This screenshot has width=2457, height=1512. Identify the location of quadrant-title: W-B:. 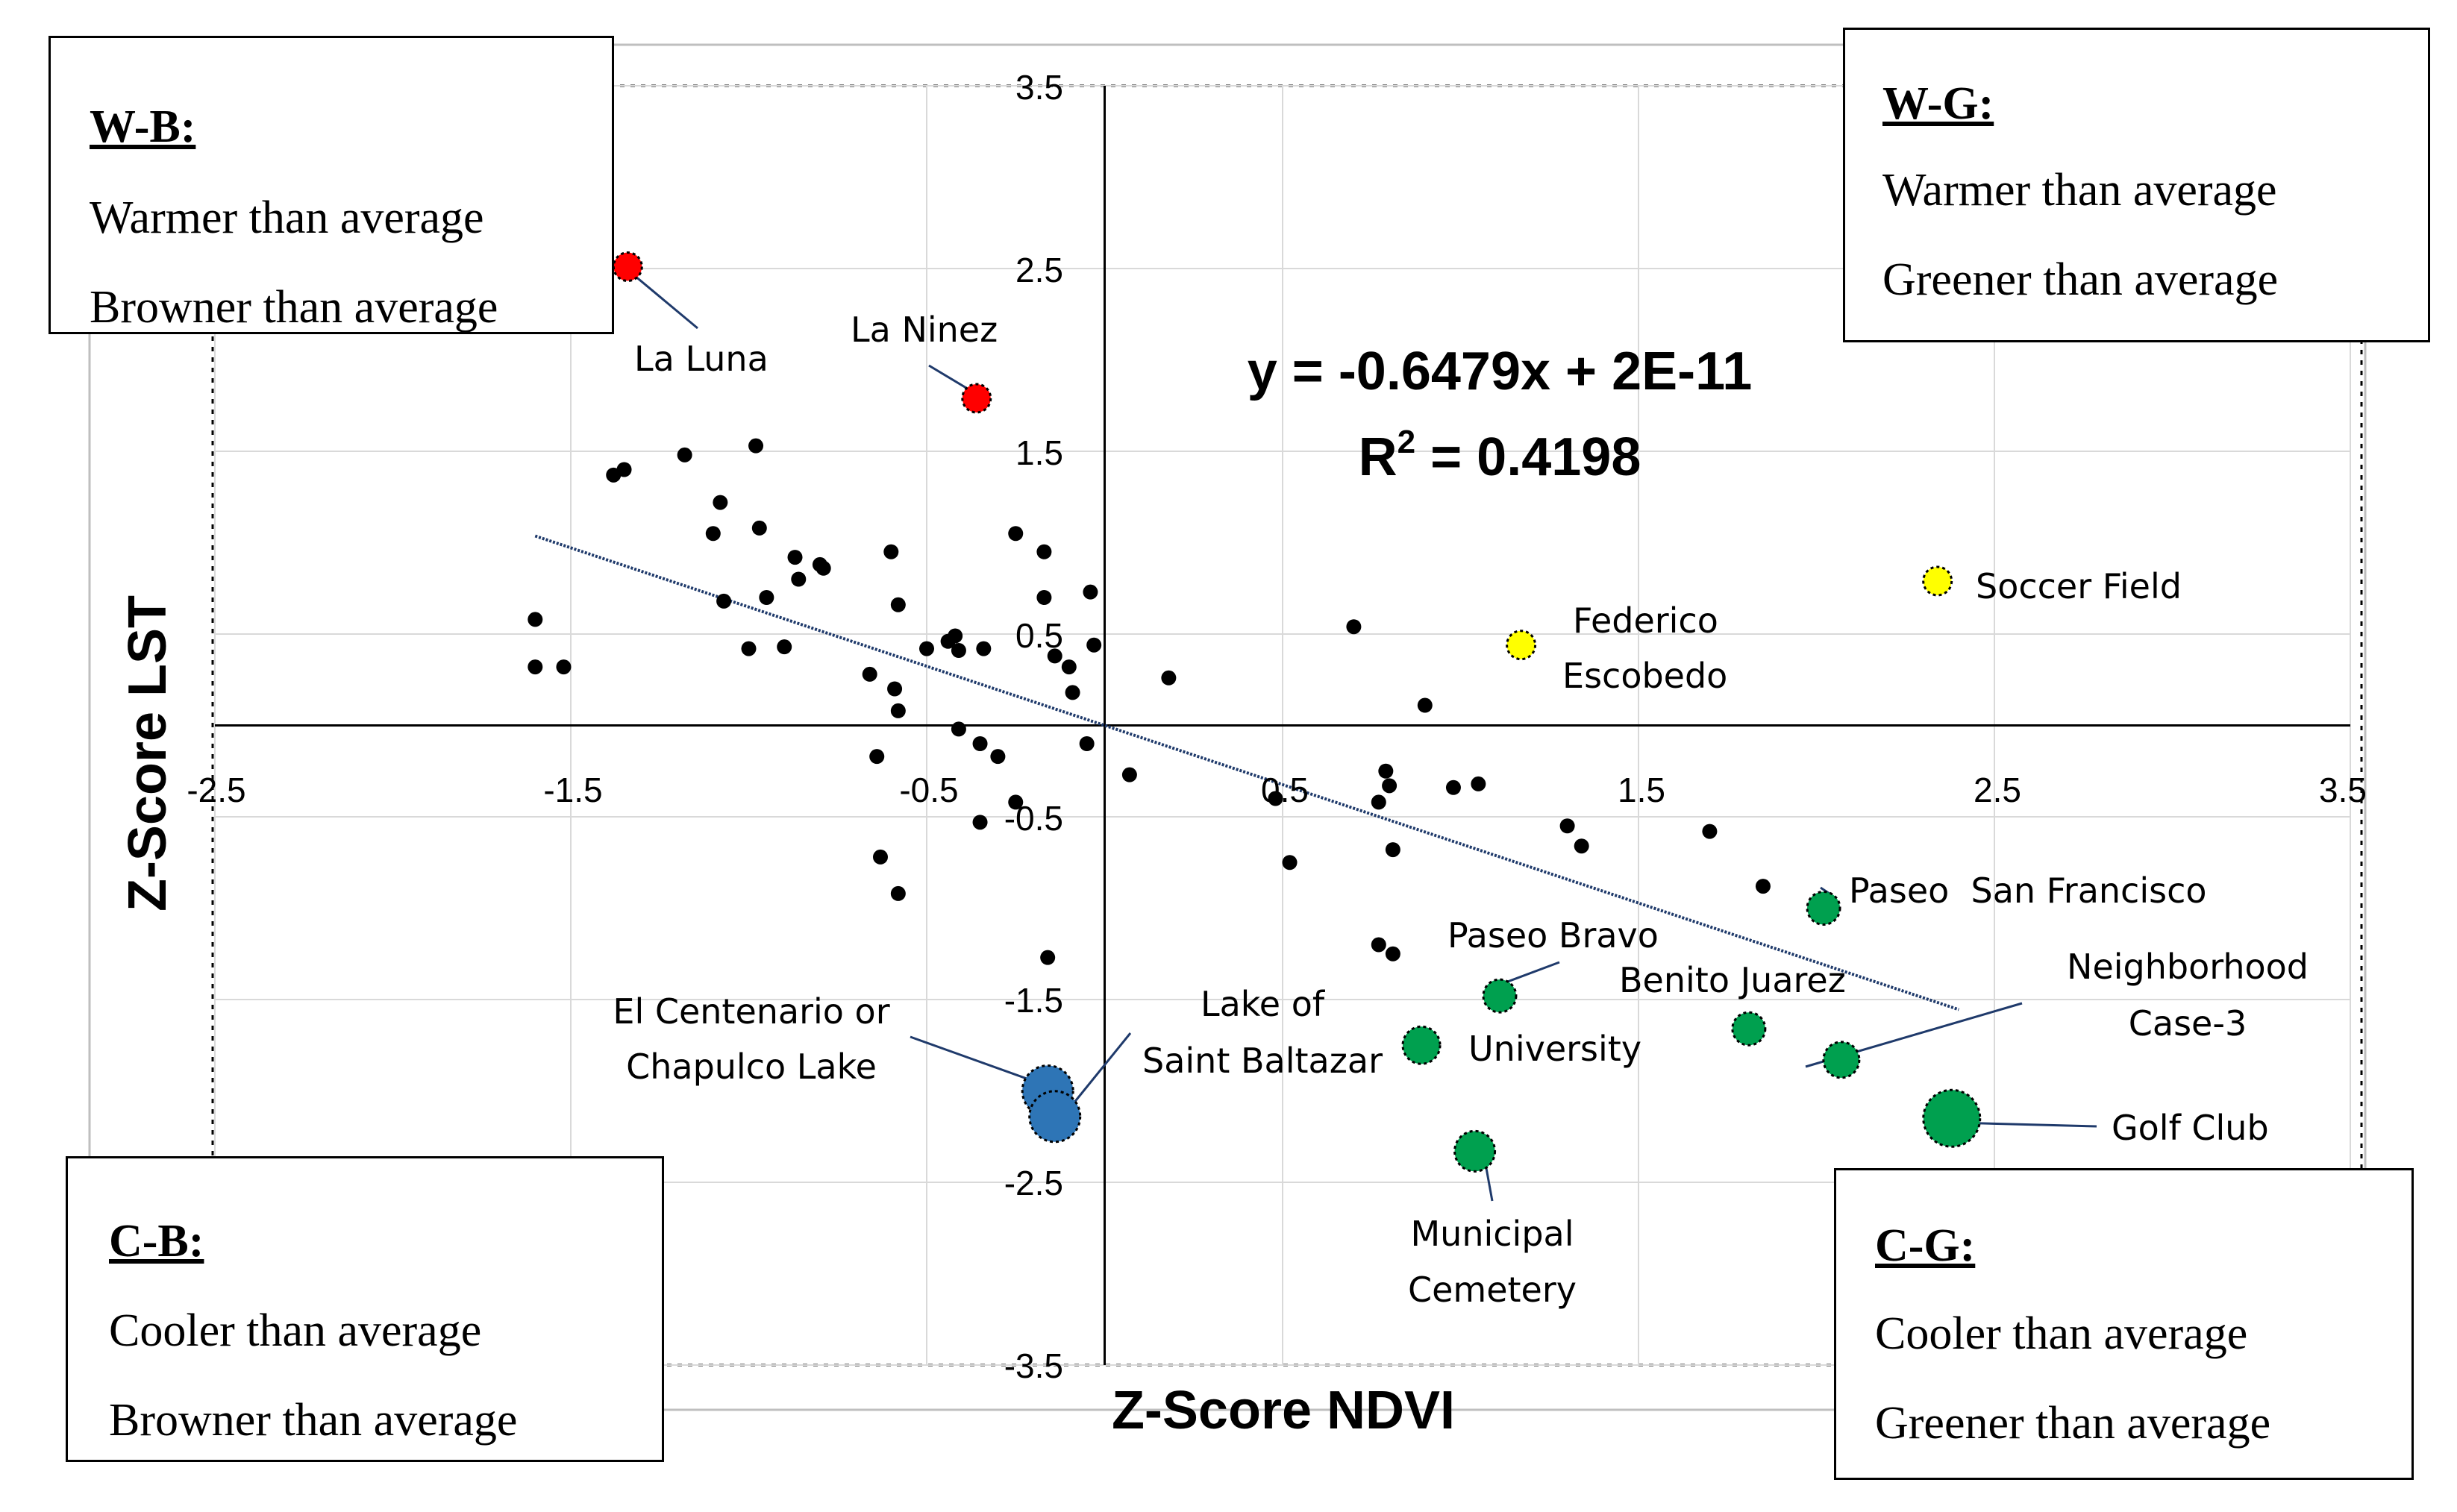
(143, 126).